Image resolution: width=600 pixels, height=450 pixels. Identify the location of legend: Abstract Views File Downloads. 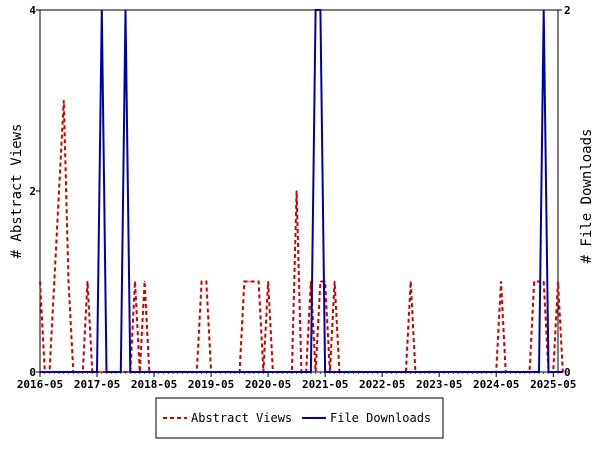
(299, 418).